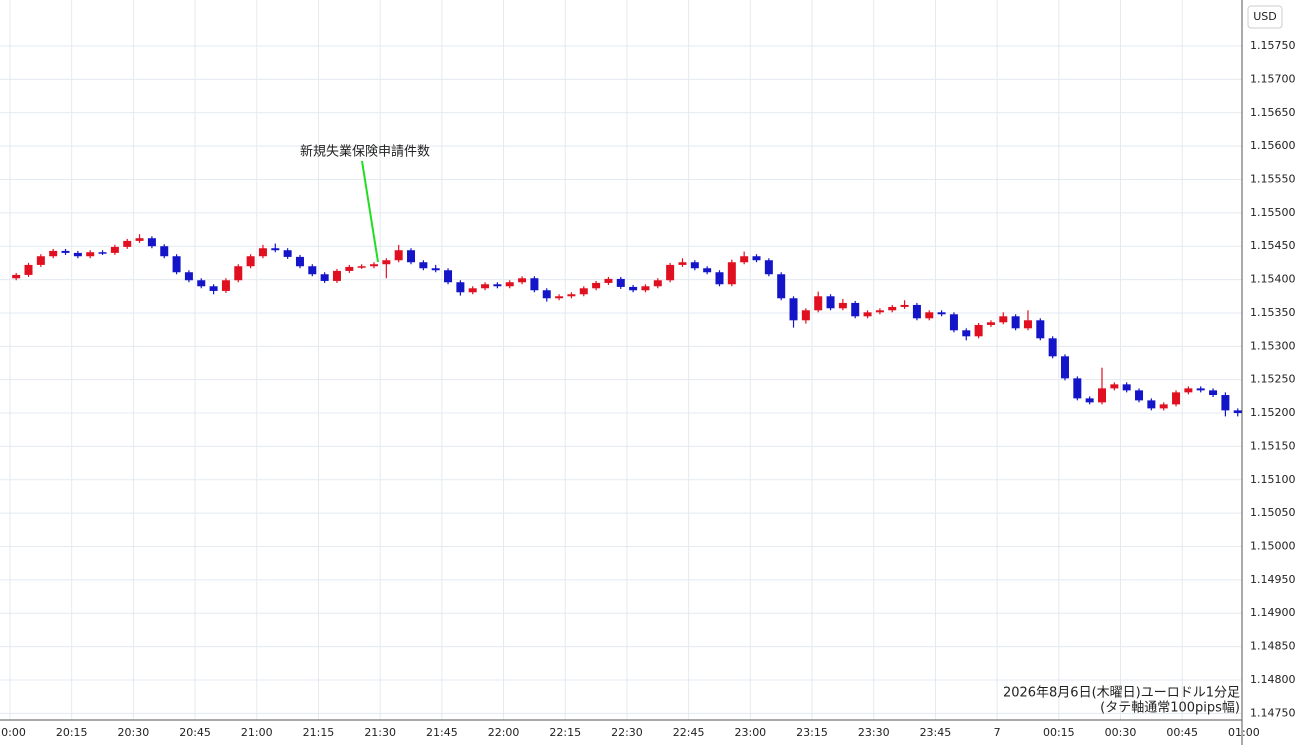  I want to click on y-tick-label: 1.15050, so click(1273, 512).